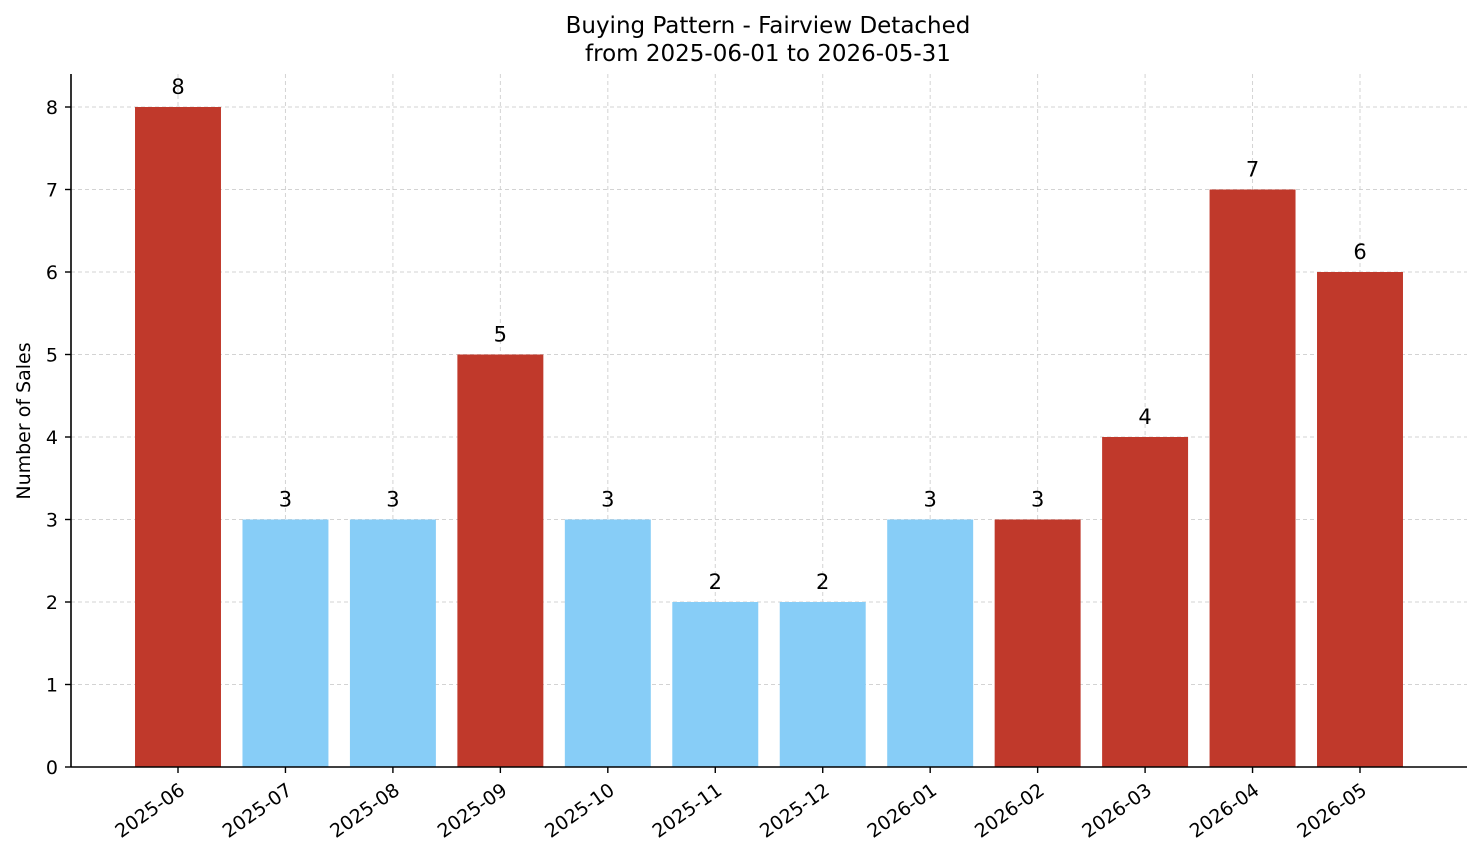  Describe the element at coordinates (150, 811) in the screenshot. I see `x-tick-label: 2025-06` at that location.